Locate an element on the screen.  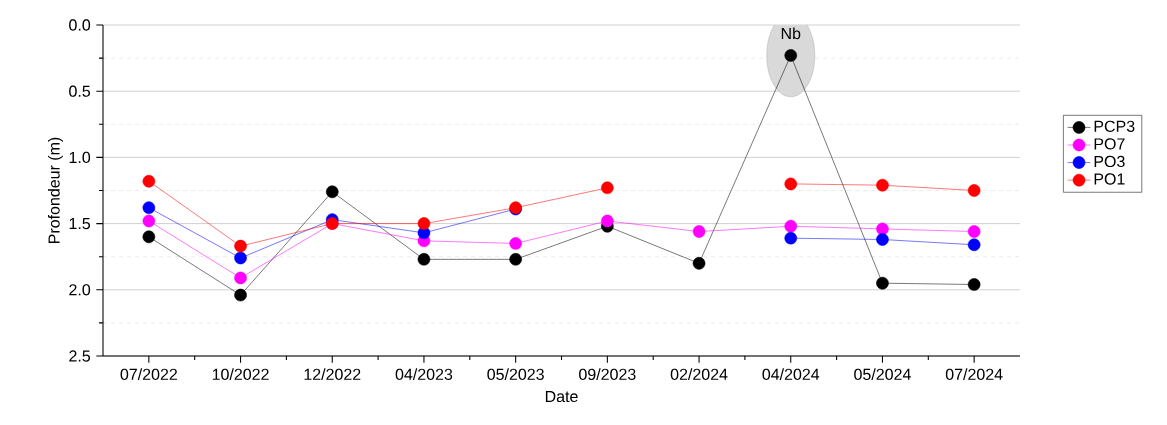
y-tick-label: 1.0 is located at coordinates (80, 157).